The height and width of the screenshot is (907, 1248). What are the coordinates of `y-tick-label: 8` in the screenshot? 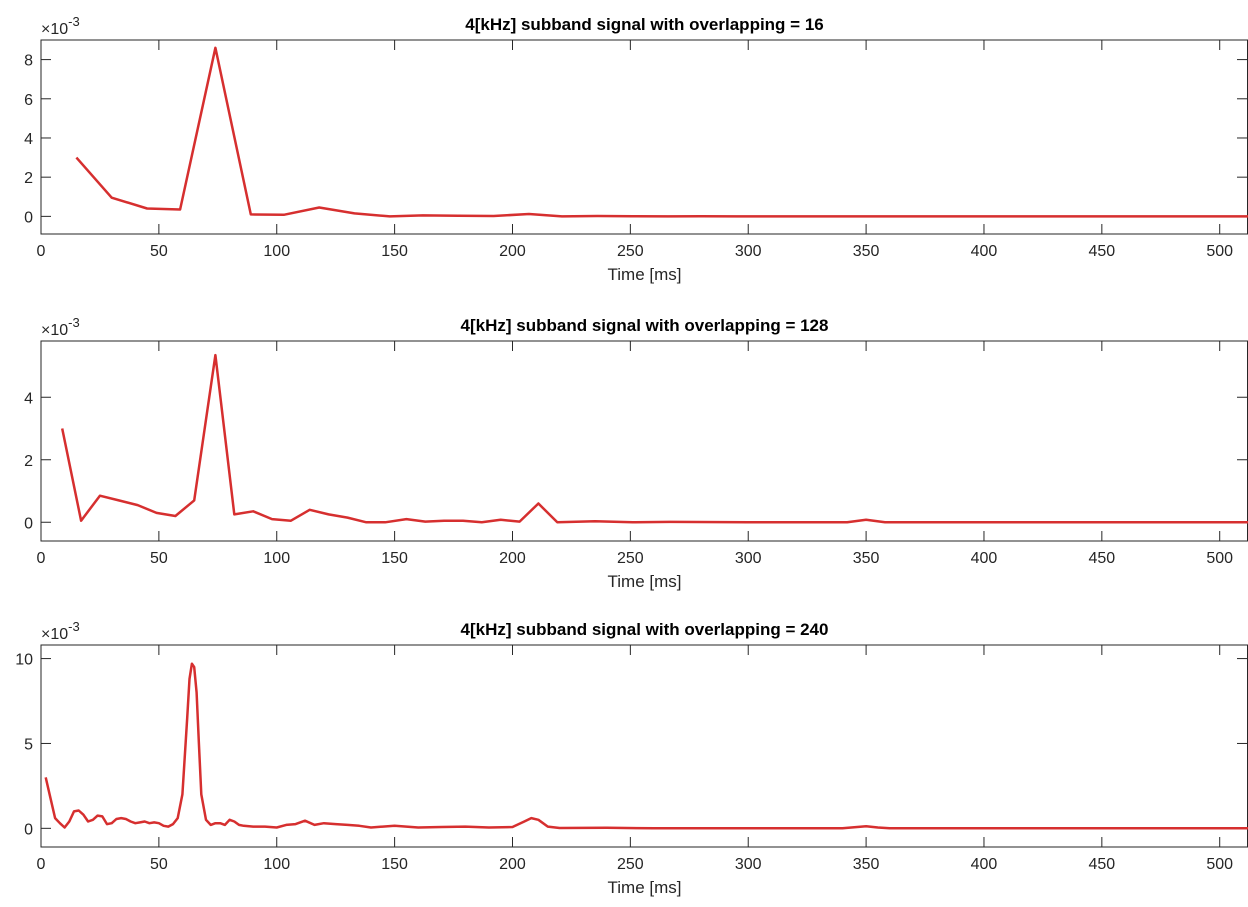 It's located at (28, 61).